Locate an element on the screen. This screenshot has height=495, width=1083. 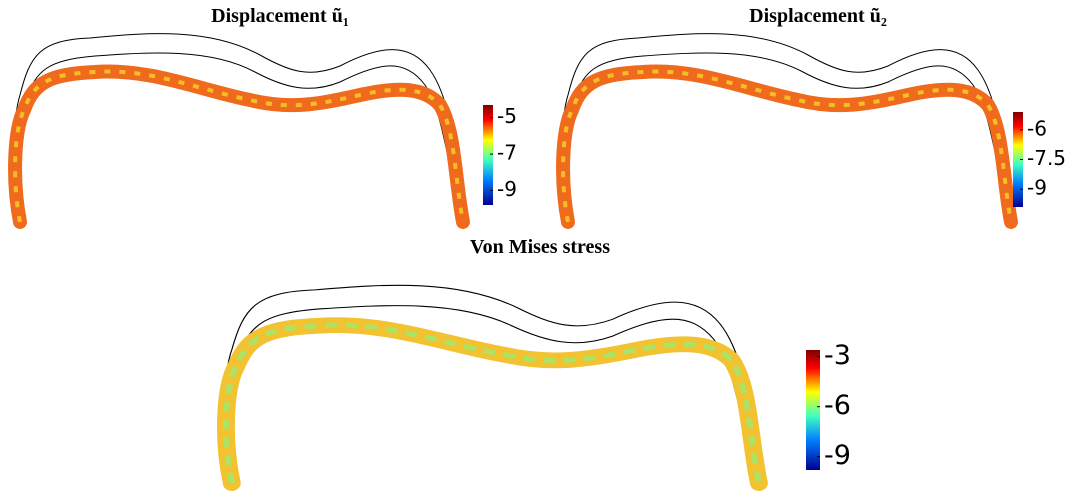
colorbar: -3 -6 -9 is located at coordinates (828, 405).